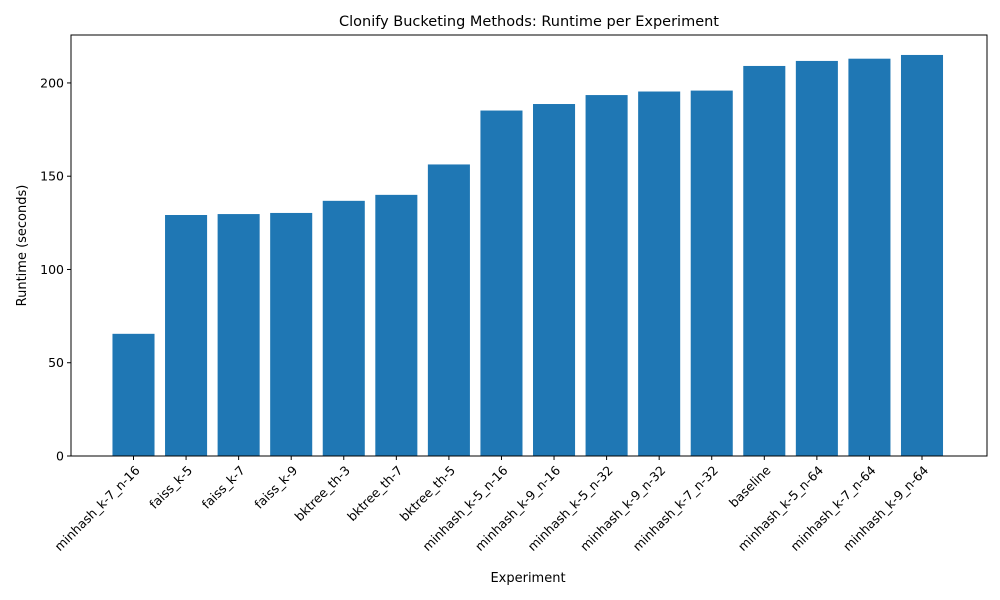  Describe the element at coordinates (764, 261) in the screenshot. I see `bar-baseline` at that location.